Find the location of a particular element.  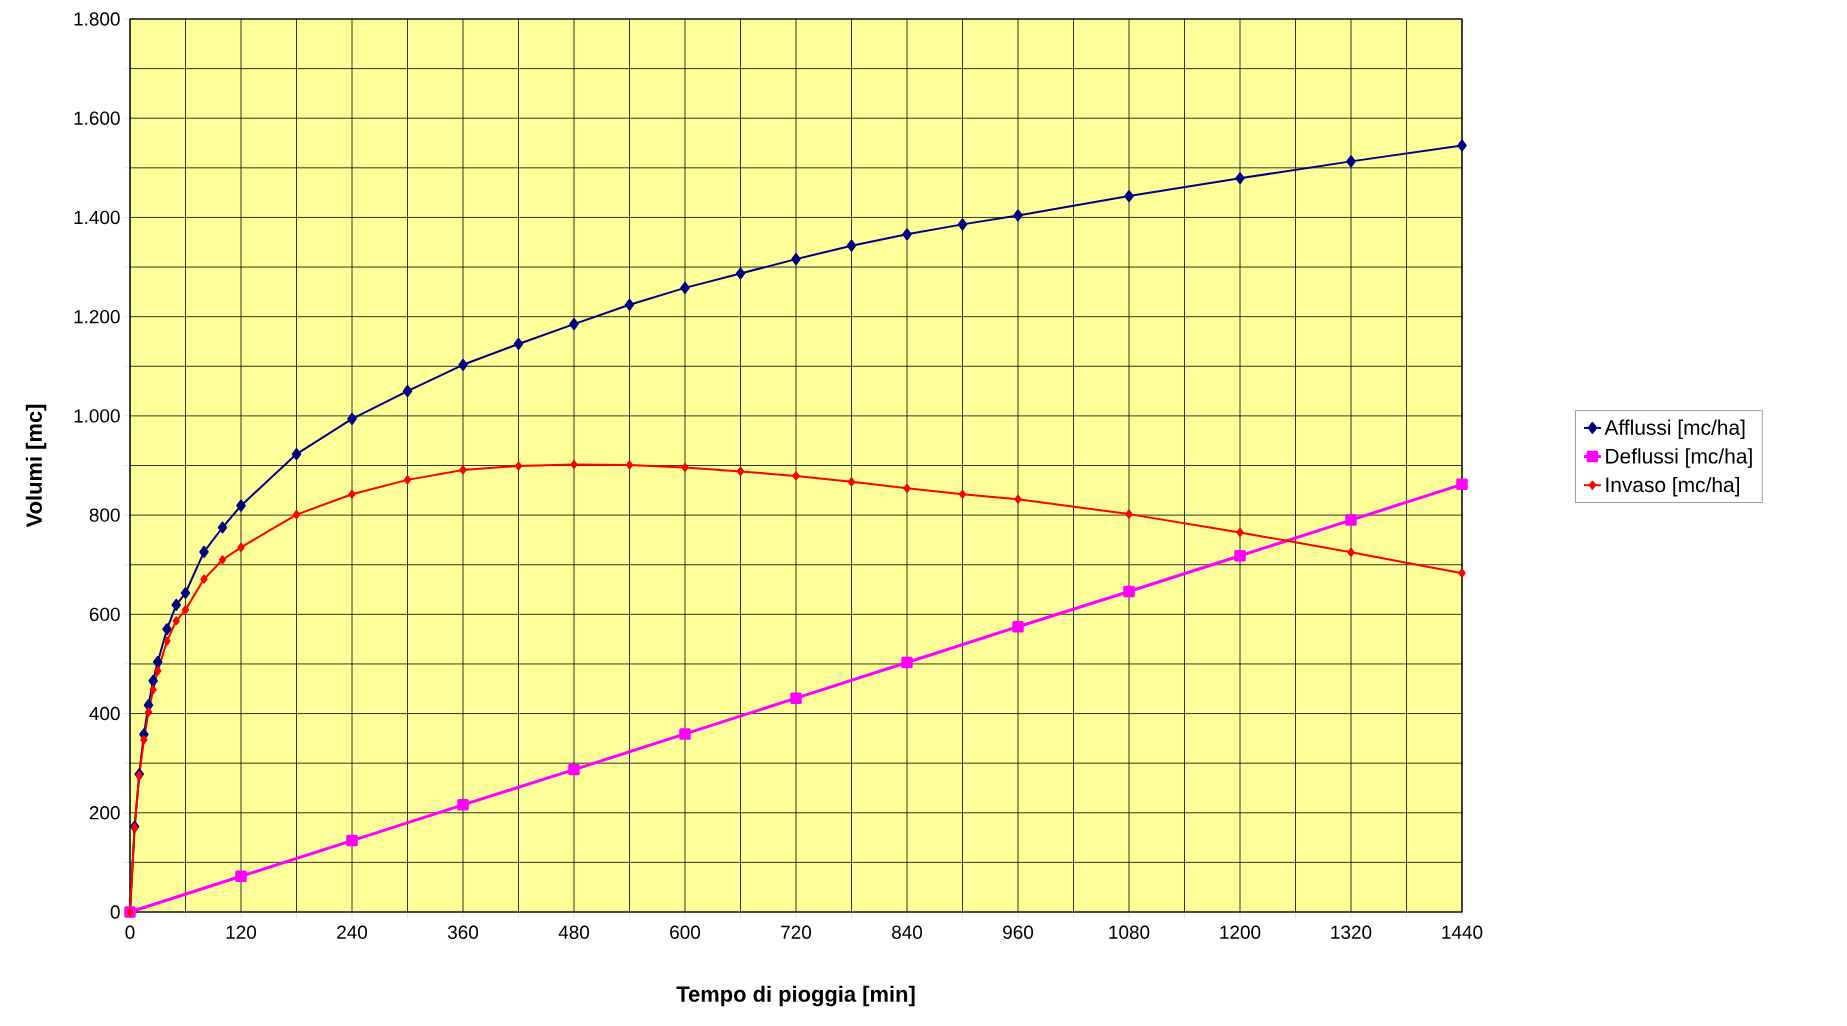

y-tick-label: 800 is located at coordinates (104, 515).